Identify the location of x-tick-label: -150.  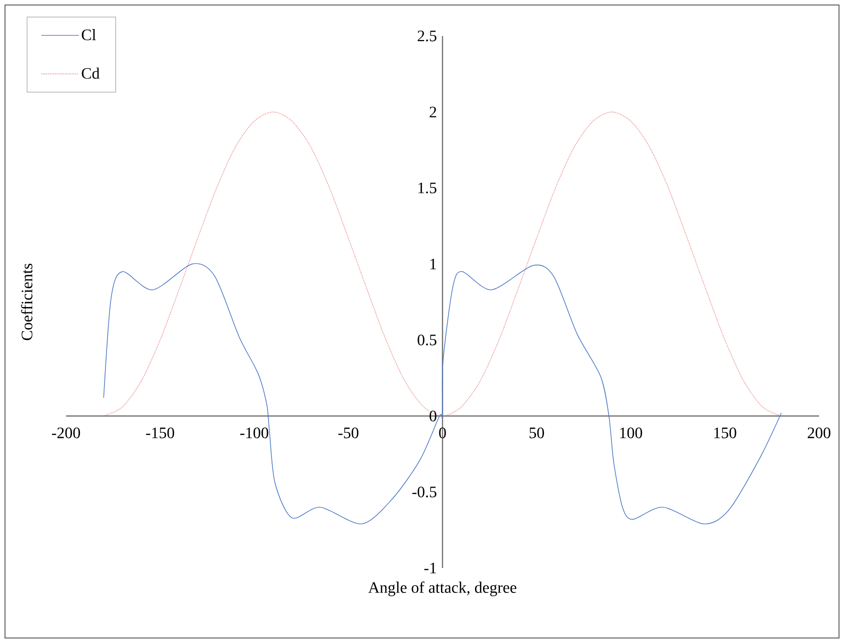
(160, 433).